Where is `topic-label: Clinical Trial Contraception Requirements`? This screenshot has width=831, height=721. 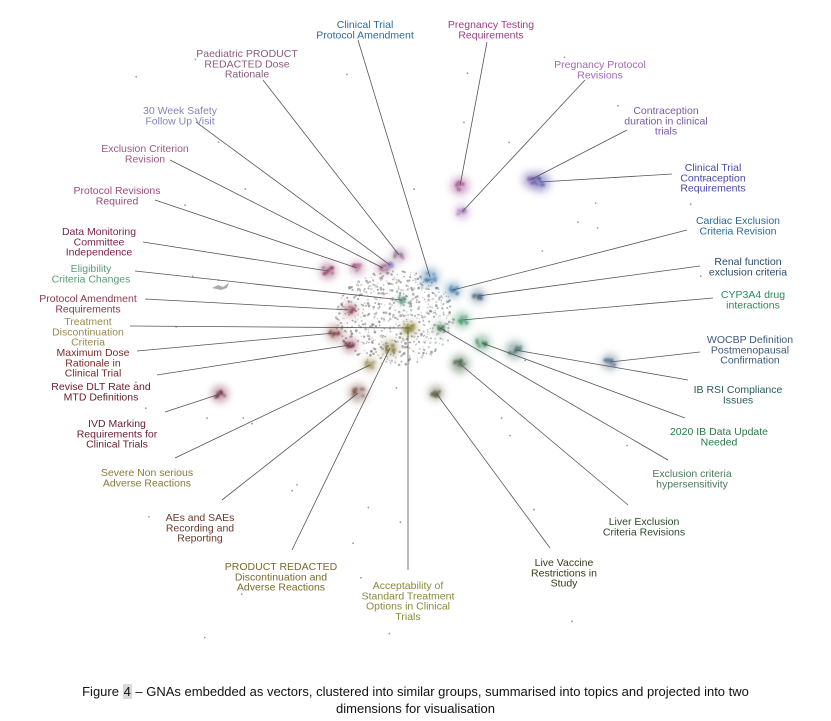
topic-label: Clinical Trial Contraception Requirements is located at coordinates (713, 178).